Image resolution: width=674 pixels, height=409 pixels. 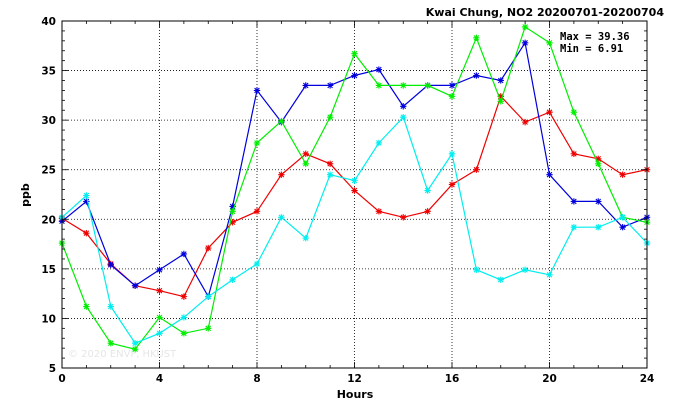 What do you see at coordinates (595, 37) in the screenshot?
I see `max-label: Max = 39.36` at bounding box center [595, 37].